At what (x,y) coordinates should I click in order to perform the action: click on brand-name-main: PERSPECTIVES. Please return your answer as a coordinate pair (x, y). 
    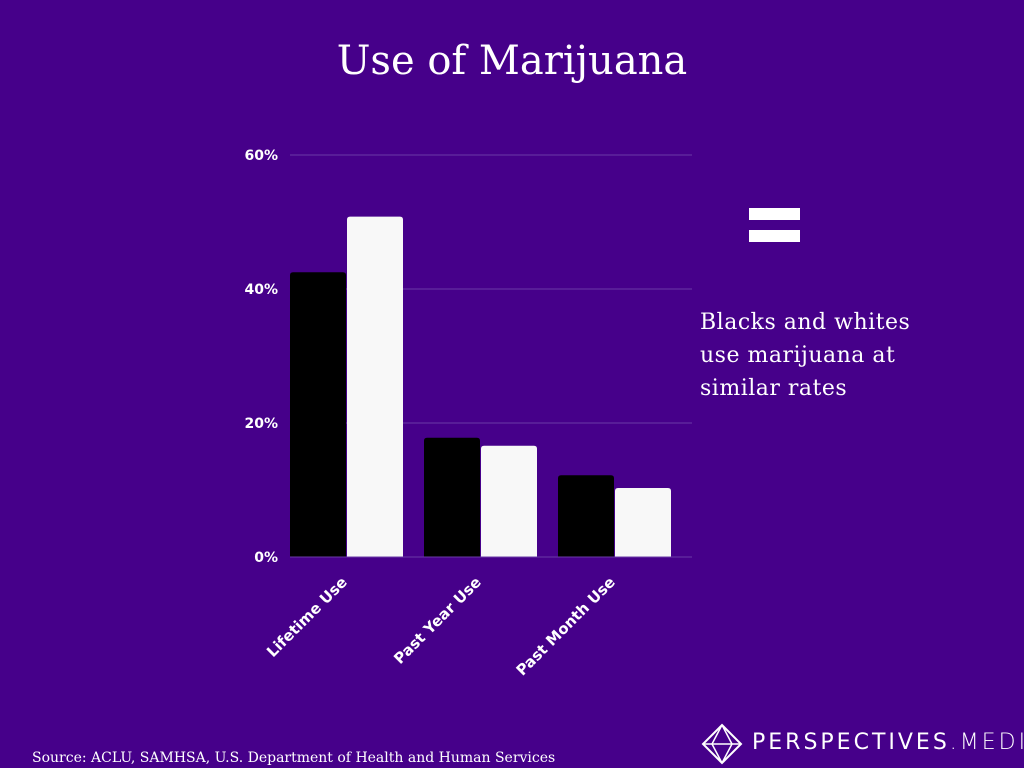
    Looking at the image, I should click on (851, 742).